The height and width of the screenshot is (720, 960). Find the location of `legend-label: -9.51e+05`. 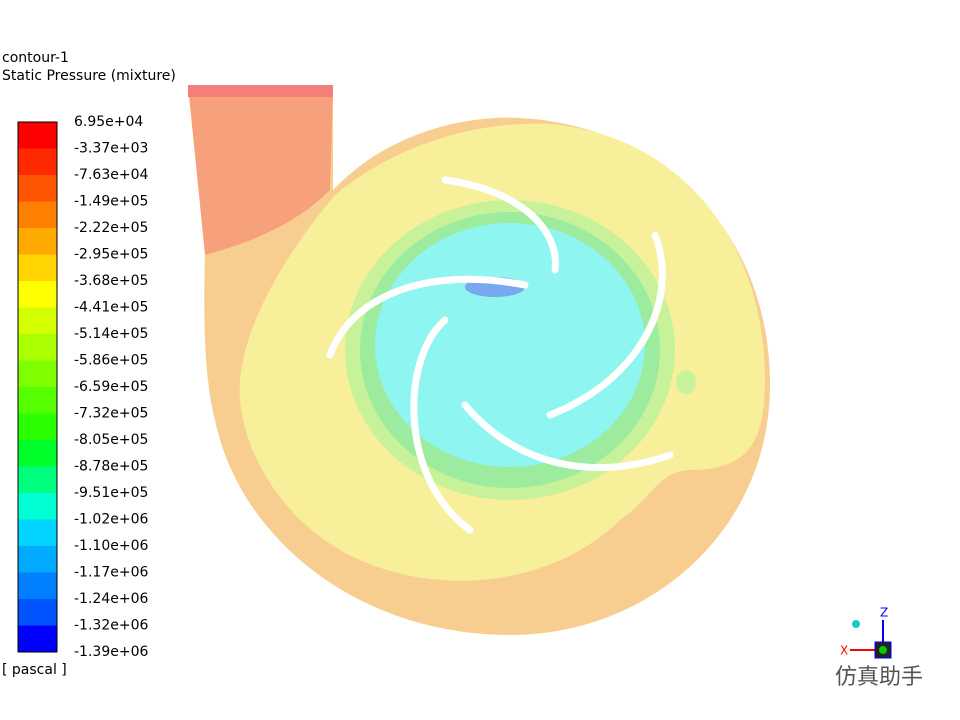

legend-label: -9.51e+05 is located at coordinates (111, 493).